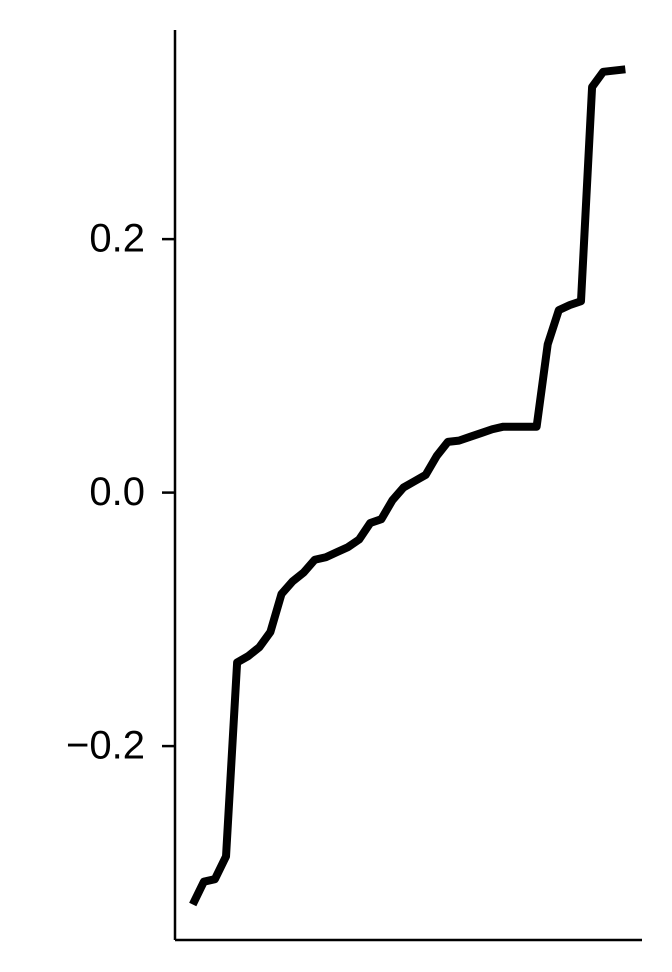  I want to click on y-tick-label: −0.2, so click(105, 746).